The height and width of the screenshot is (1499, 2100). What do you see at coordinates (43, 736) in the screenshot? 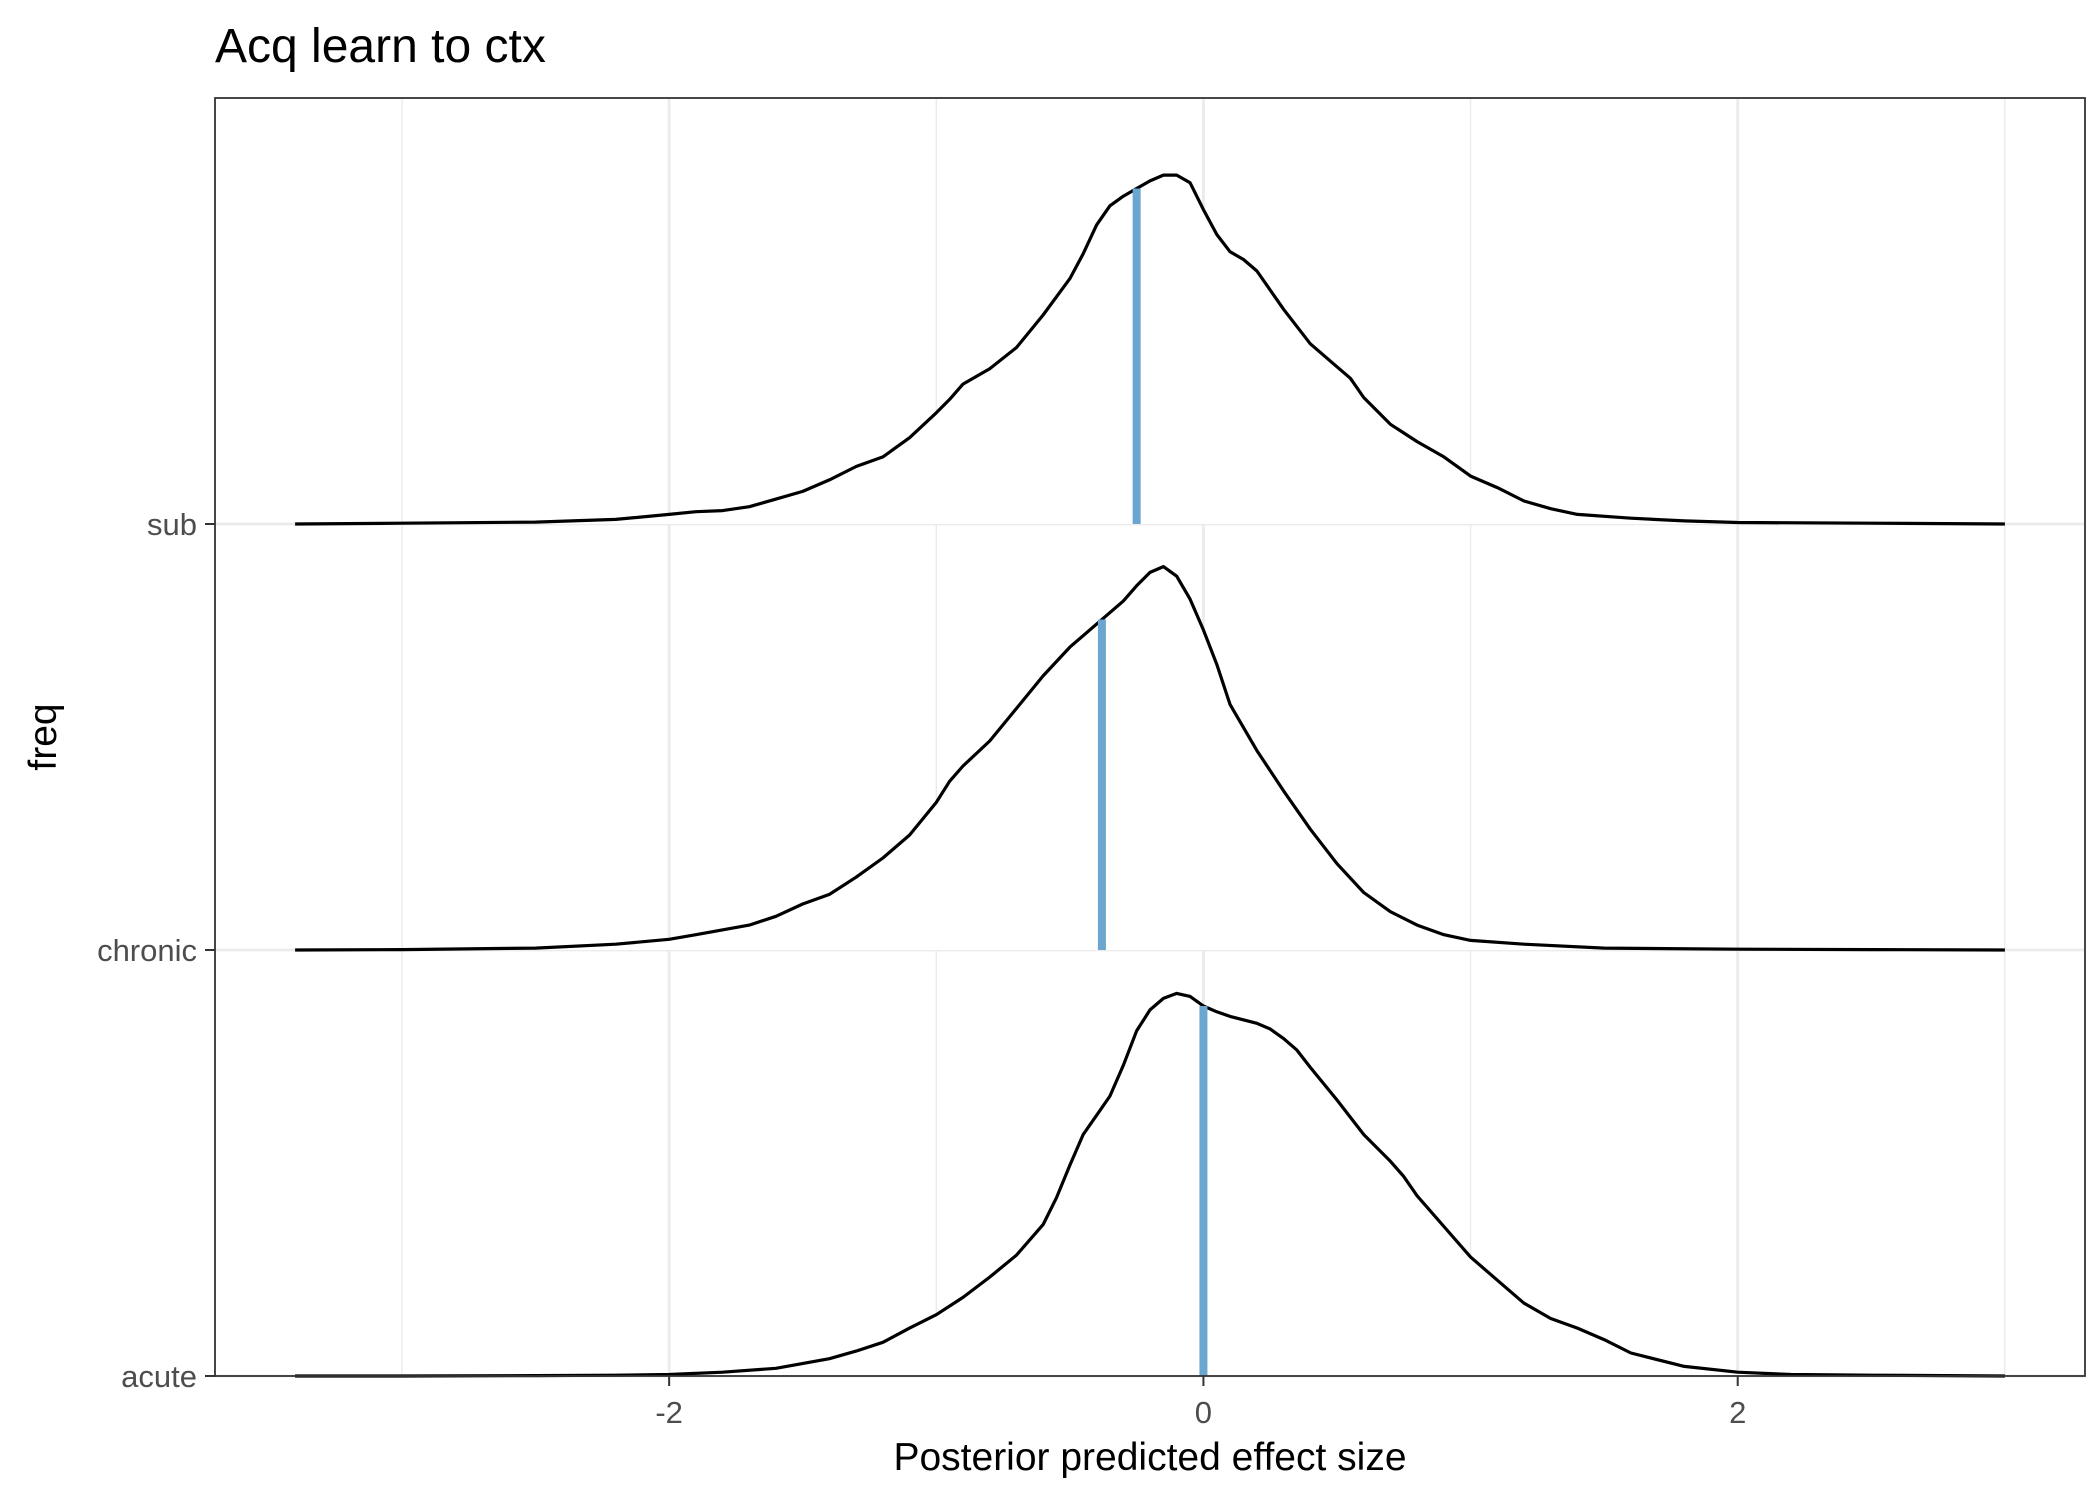
I see `y-axis-label: freq` at bounding box center [43, 736].